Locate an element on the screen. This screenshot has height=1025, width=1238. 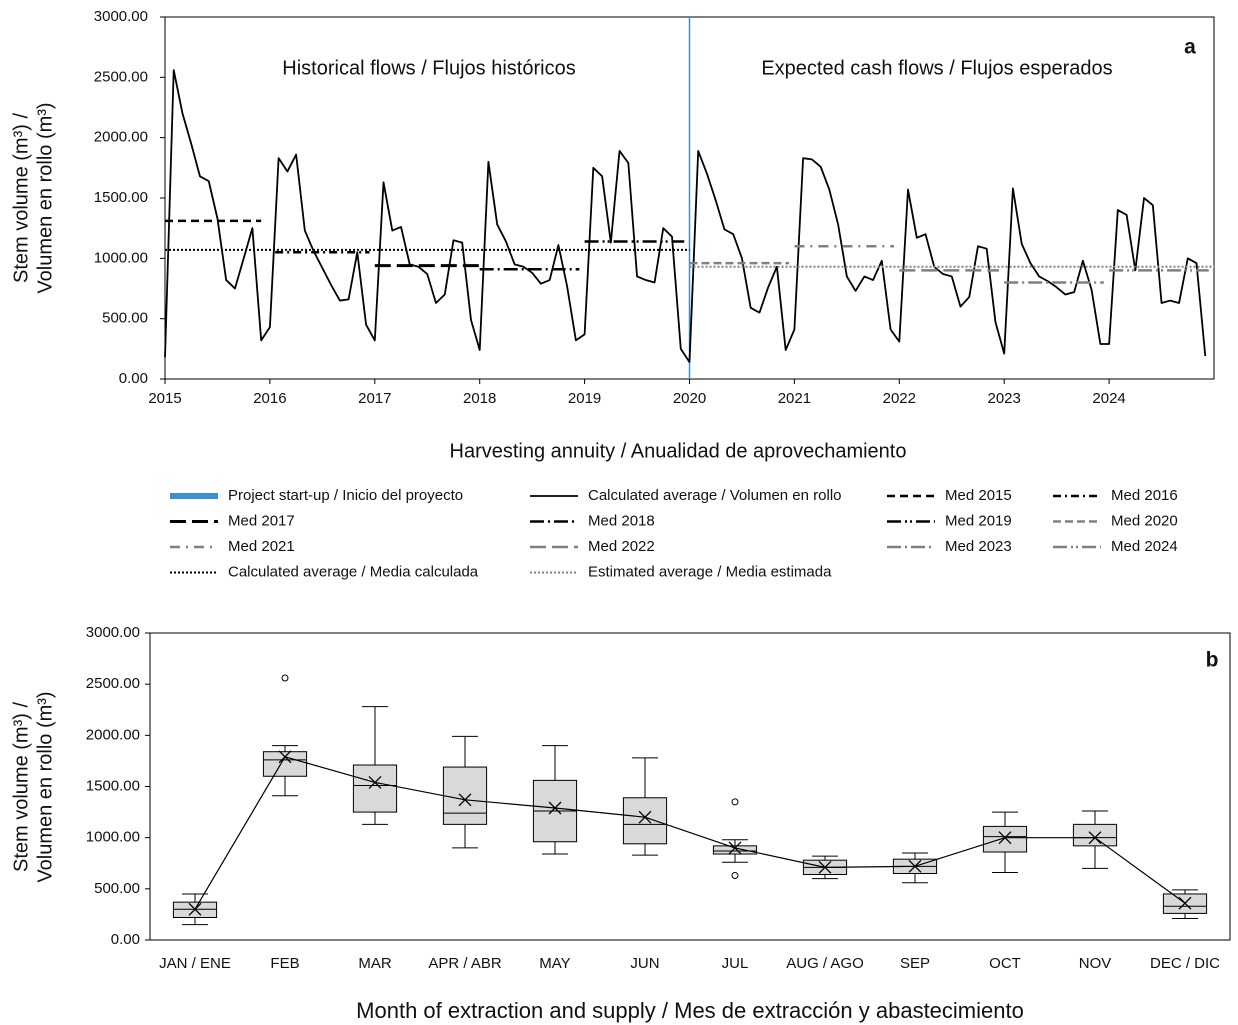
panel-label: b is located at coordinates (1212, 660).